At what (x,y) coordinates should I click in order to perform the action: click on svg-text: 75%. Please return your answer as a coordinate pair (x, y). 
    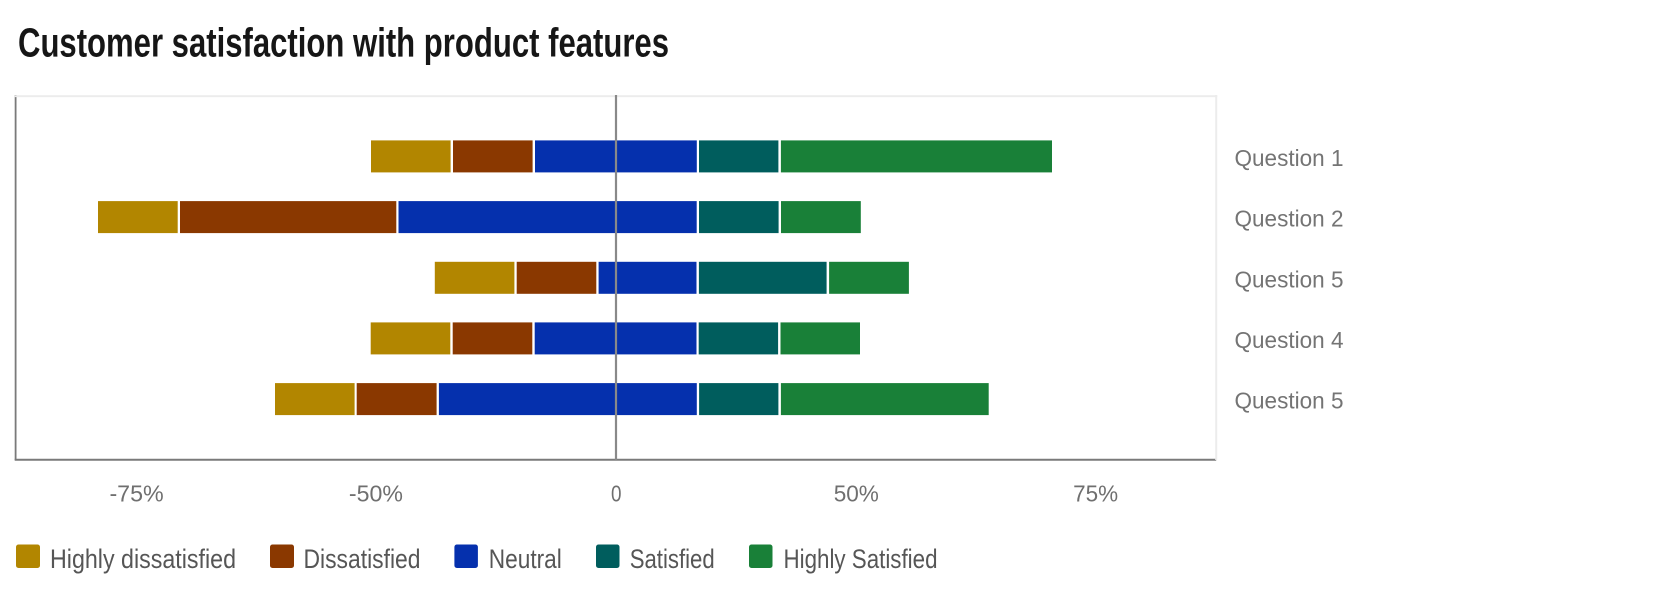
    Looking at the image, I should click on (1095, 494).